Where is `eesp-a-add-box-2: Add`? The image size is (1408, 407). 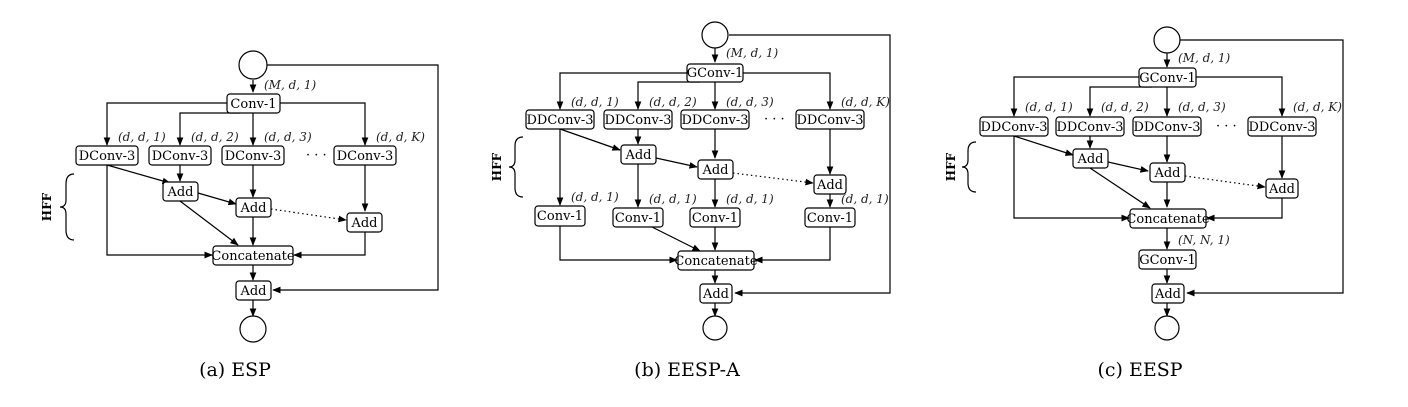
eesp-a-add-box-2: Add is located at coordinates (715, 169).